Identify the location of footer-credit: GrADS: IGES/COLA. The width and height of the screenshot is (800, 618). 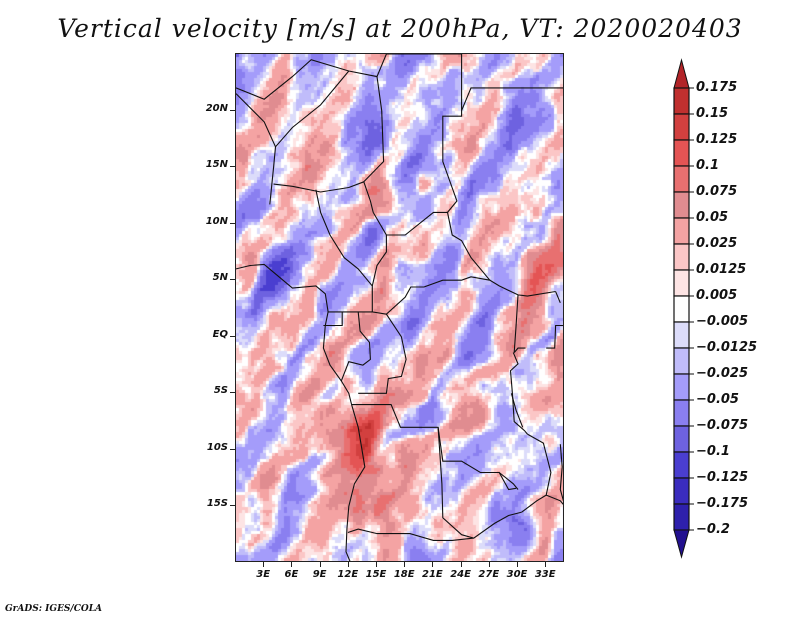
(54, 609).